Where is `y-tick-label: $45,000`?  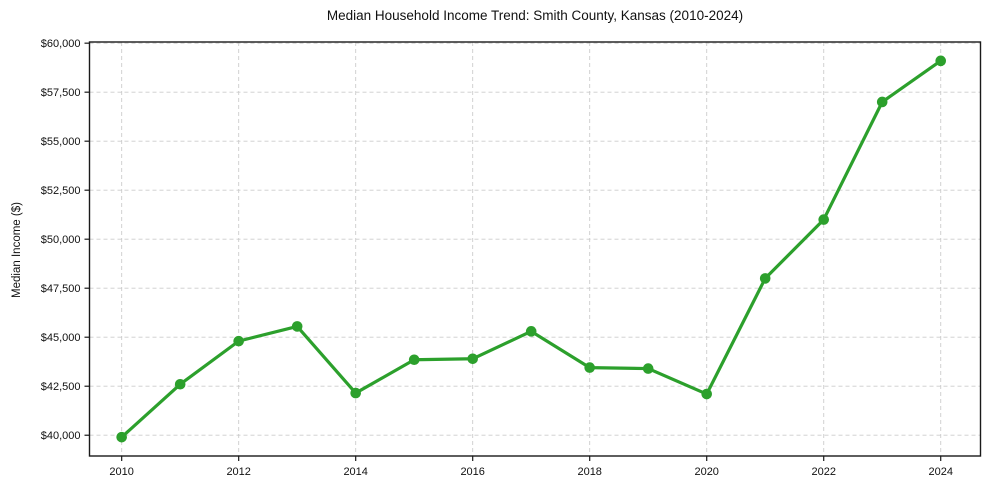
y-tick-label: $45,000 is located at coordinates (61, 338).